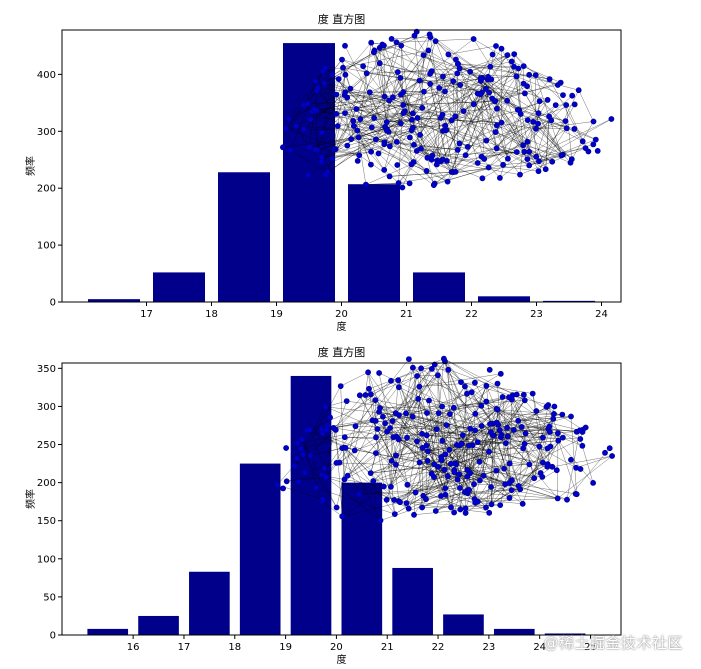  Describe the element at coordinates (46, 246) in the screenshot. I see `y-tick-label: 100` at that location.